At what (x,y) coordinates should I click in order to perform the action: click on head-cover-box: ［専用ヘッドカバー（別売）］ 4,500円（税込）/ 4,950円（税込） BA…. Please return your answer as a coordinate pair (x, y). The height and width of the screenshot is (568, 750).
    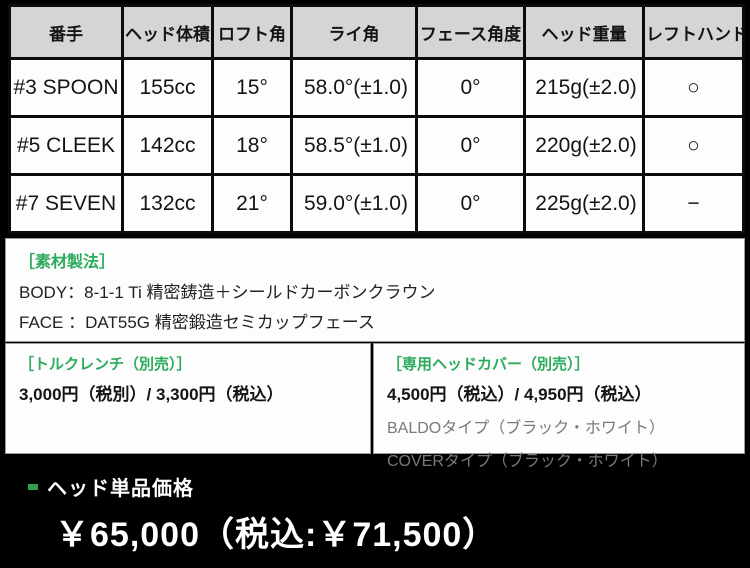
    Looking at the image, I should click on (559, 406).